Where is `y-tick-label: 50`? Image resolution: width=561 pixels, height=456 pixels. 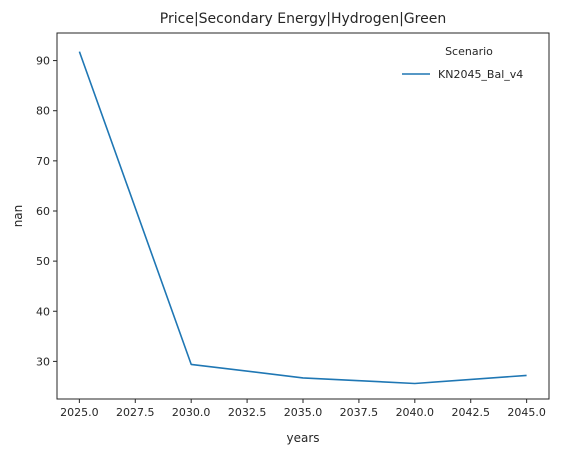
y-tick-label: 50 is located at coordinates (43, 261).